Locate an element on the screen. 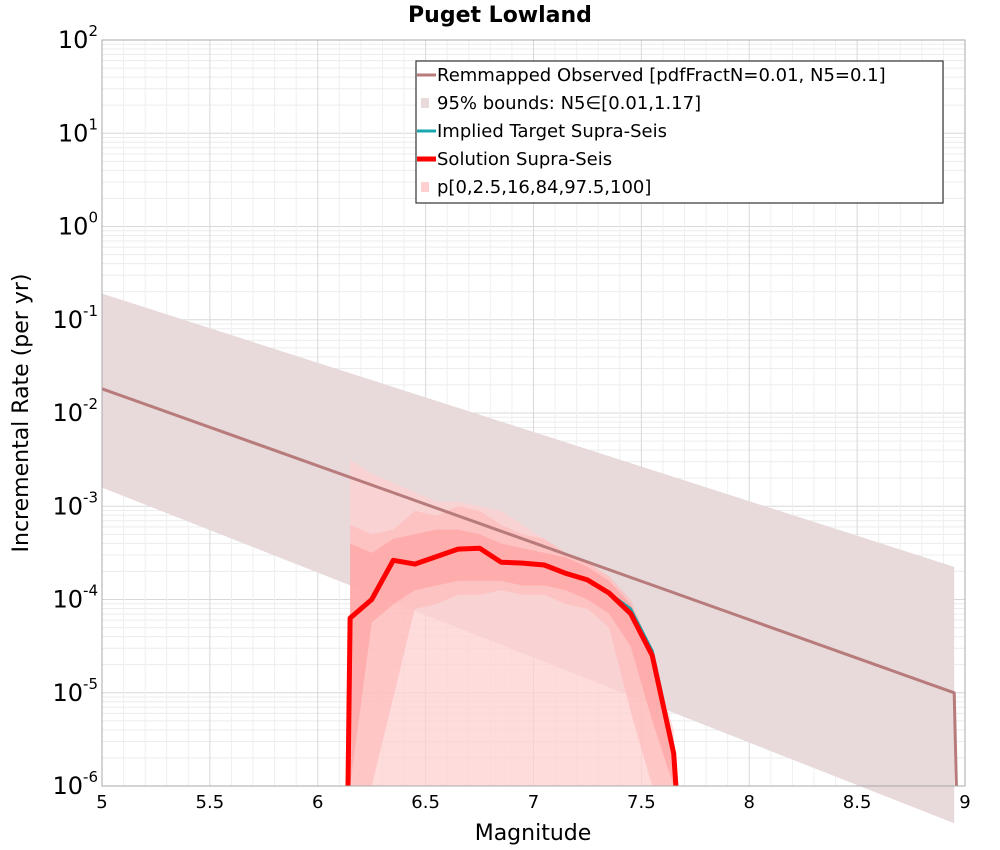 The image size is (1000, 850). legend-label: Implied Target Supra-Seis is located at coordinates (552, 131).